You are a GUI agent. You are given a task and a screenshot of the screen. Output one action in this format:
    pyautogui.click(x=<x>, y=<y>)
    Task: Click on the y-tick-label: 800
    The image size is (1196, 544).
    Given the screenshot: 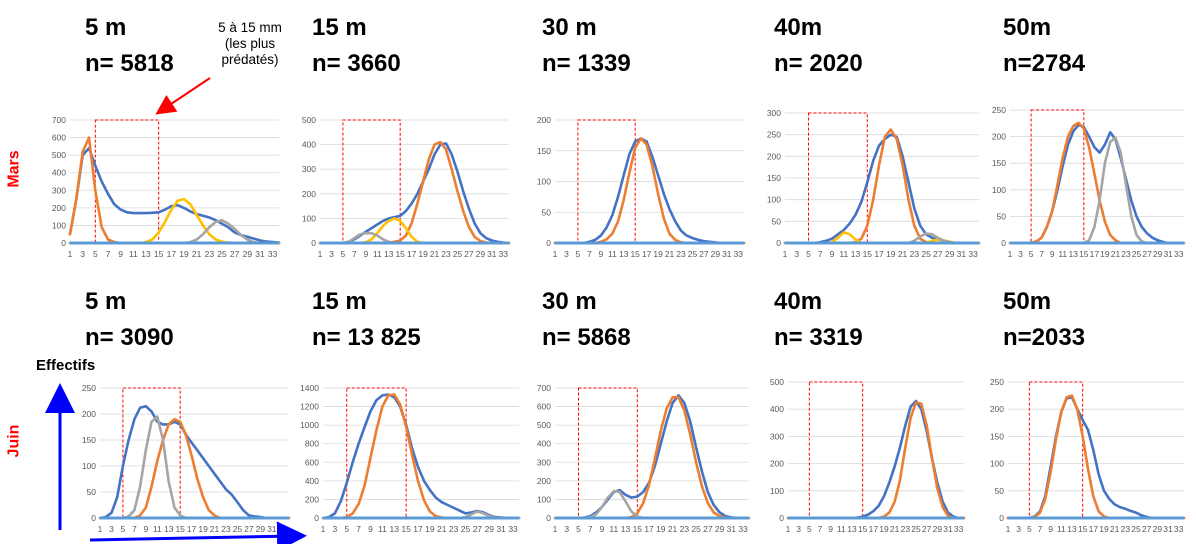 What is the action you would take?
    pyautogui.click(x=312, y=444)
    